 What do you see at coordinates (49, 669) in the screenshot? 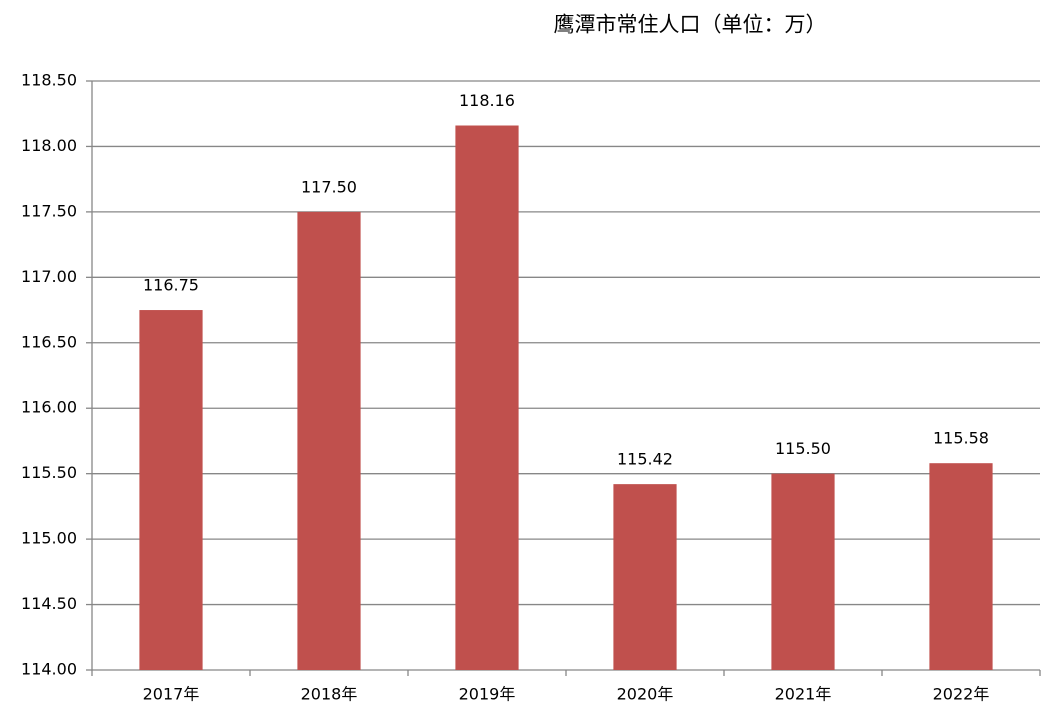
I see `y-tick-label: 114.00` at bounding box center [49, 669].